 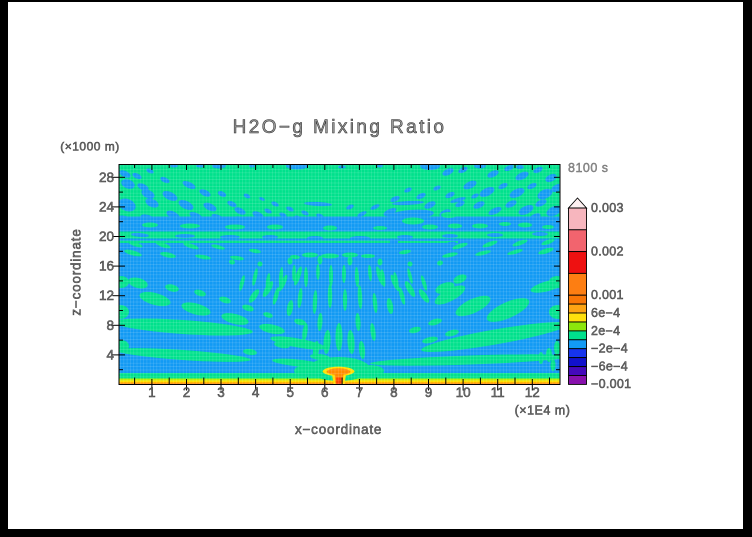 What do you see at coordinates (360, 392) in the screenshot?
I see `svg-text: 7` at bounding box center [360, 392].